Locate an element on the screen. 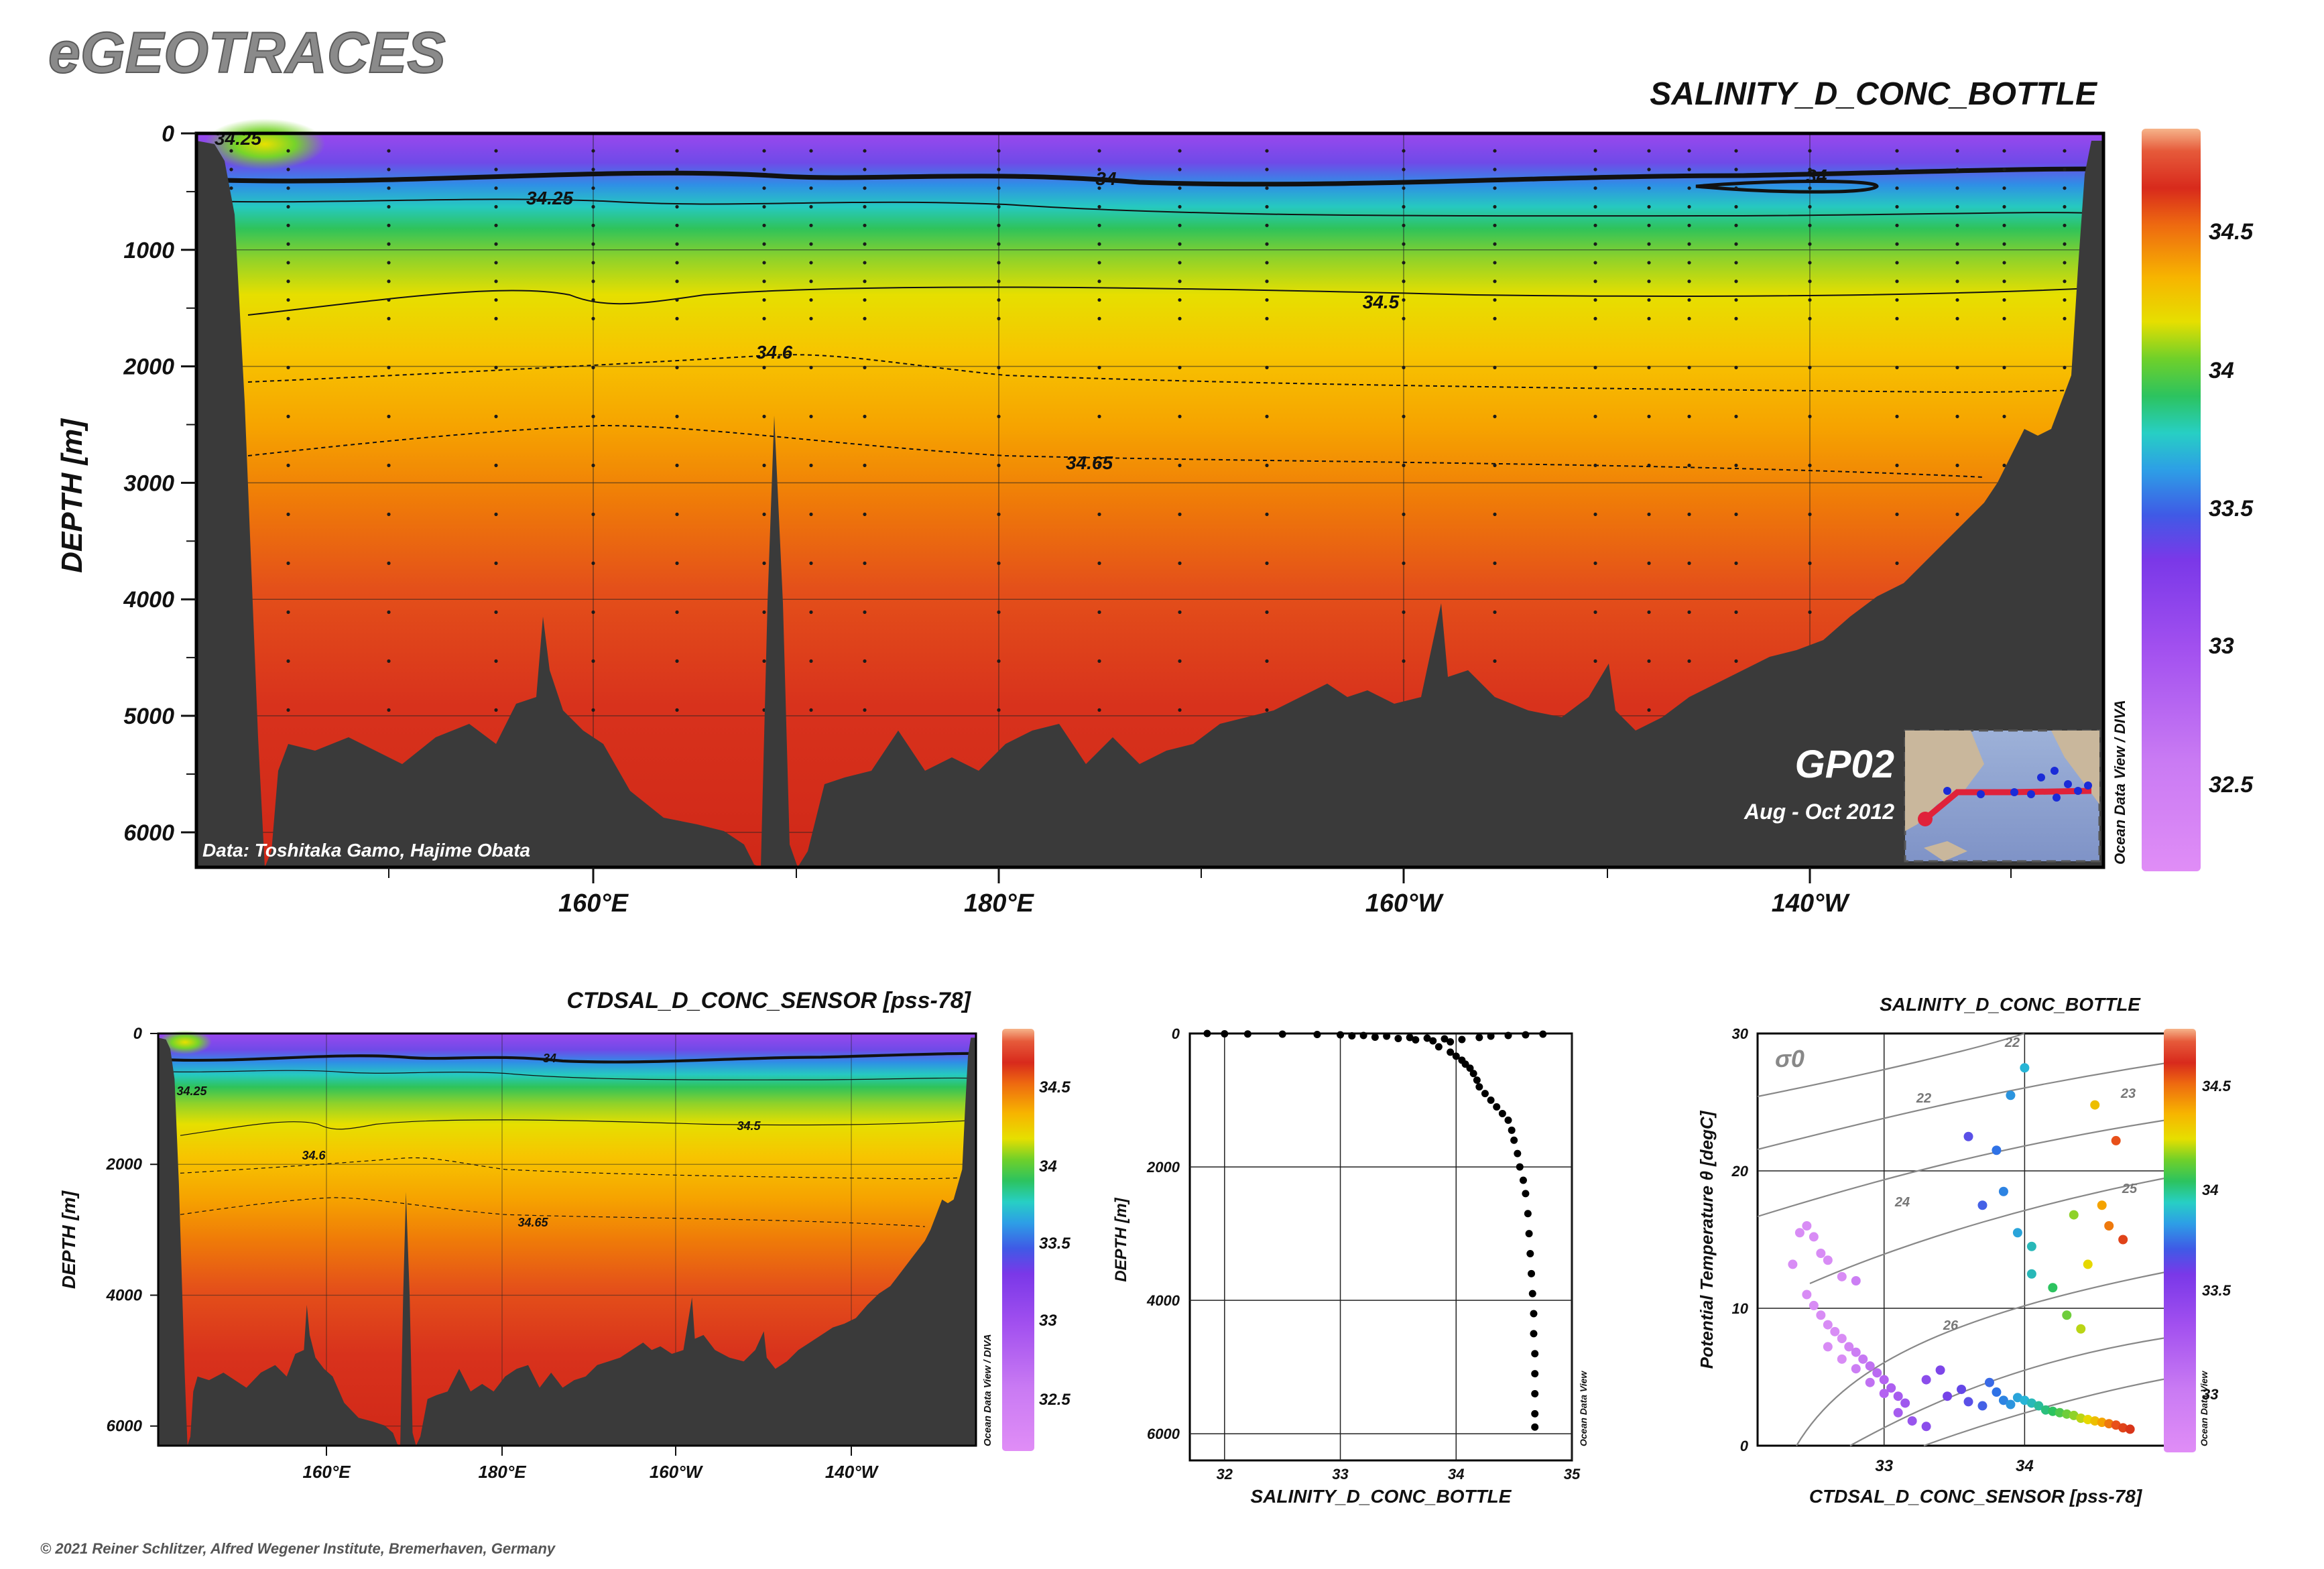  profile-watermark: Ocean Data View is located at coordinates (1583, 1408).